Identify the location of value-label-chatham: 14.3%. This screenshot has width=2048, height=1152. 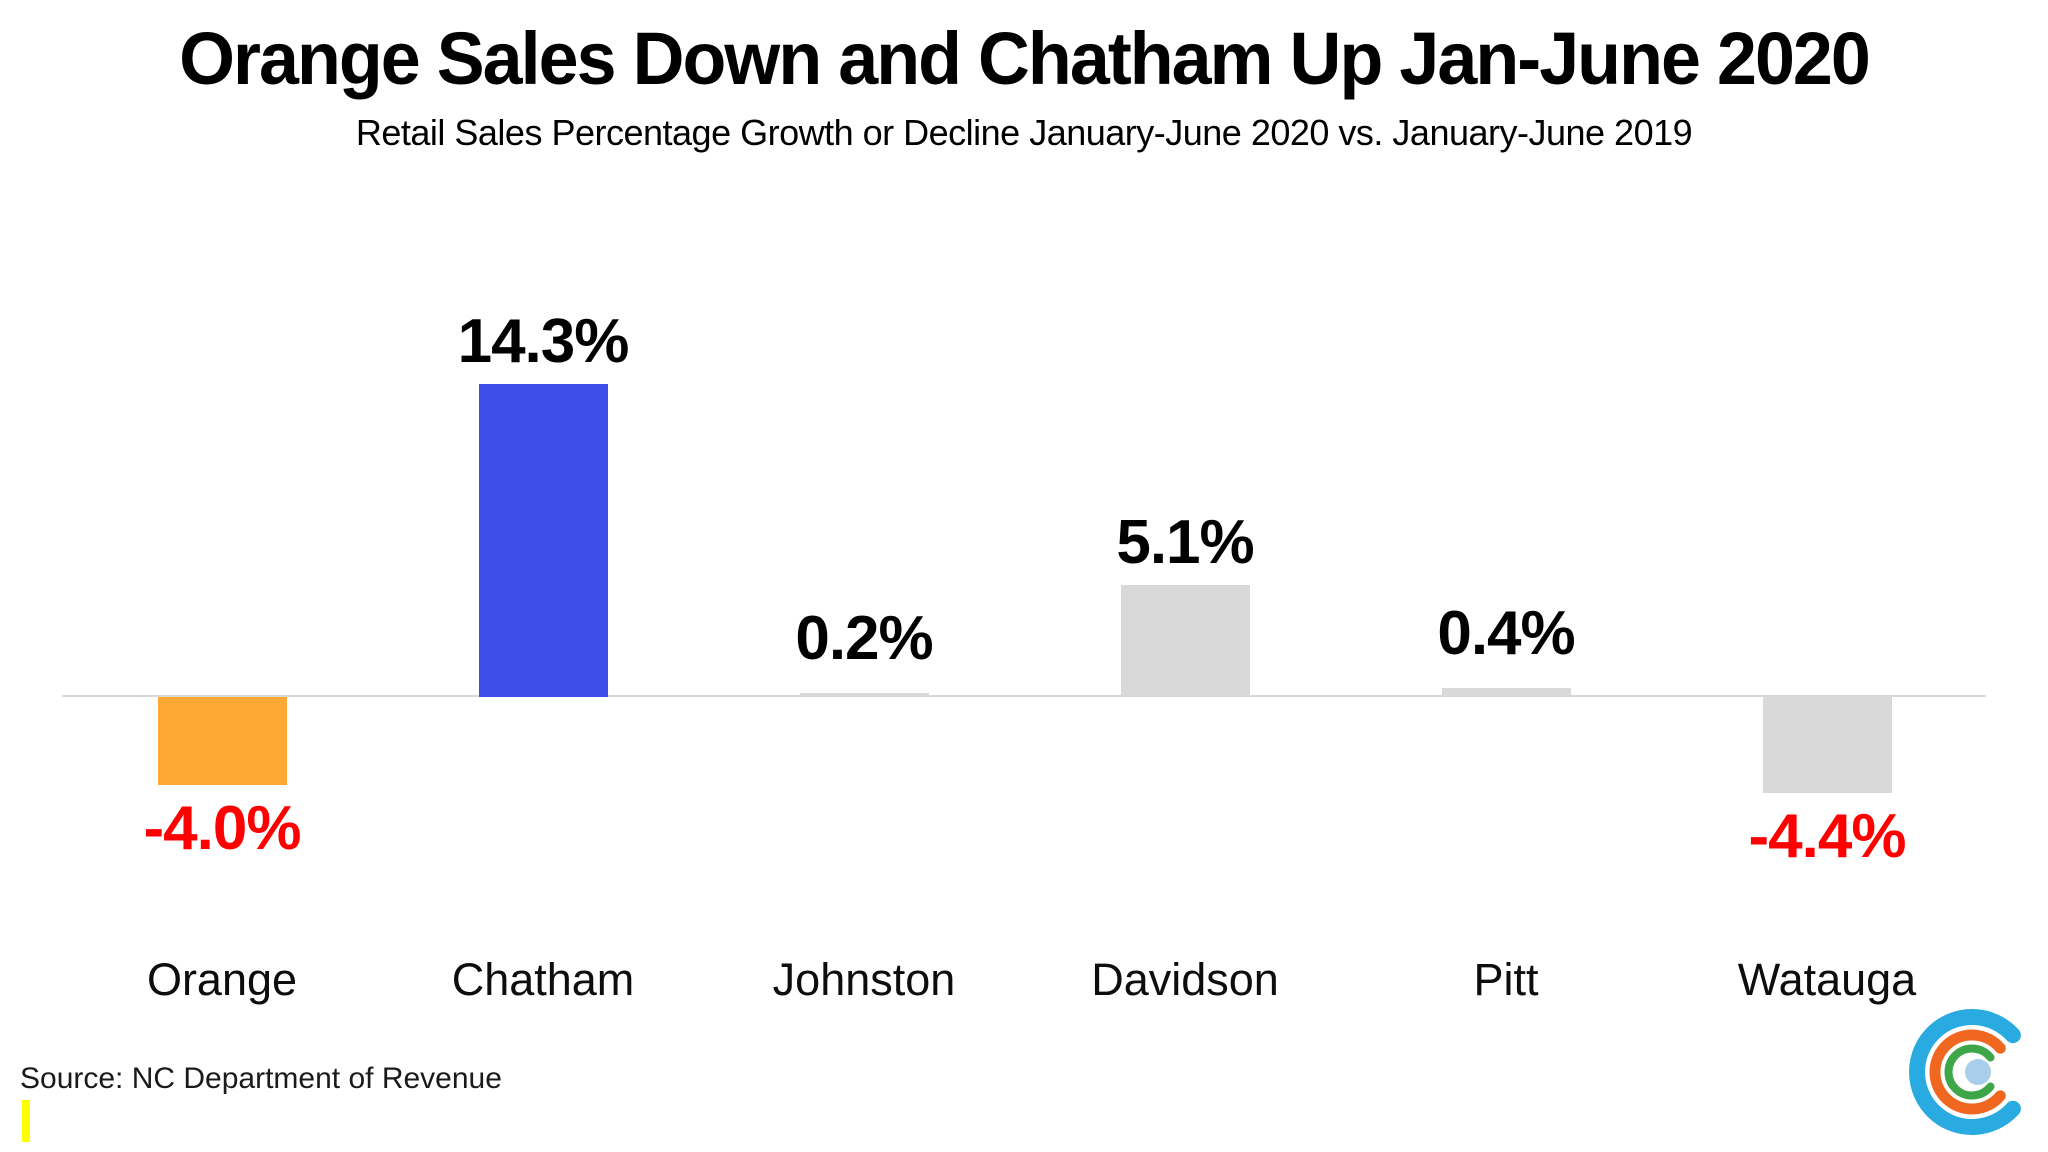
(543, 341).